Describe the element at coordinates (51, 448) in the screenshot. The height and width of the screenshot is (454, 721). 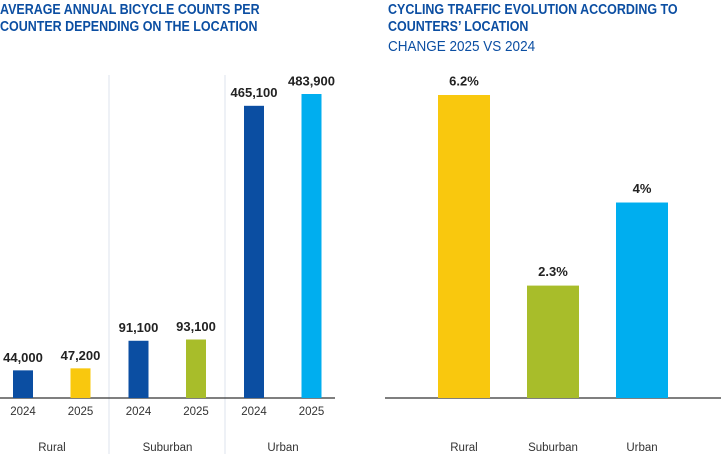
I see `group-label: Rural` at that location.